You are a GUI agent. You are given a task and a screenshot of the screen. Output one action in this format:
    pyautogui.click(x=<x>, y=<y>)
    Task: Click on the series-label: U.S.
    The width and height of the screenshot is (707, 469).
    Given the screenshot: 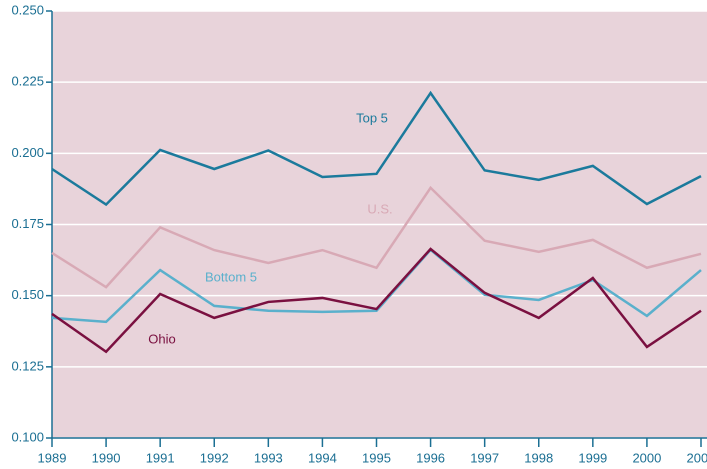 What is the action you would take?
    pyautogui.click(x=379, y=208)
    